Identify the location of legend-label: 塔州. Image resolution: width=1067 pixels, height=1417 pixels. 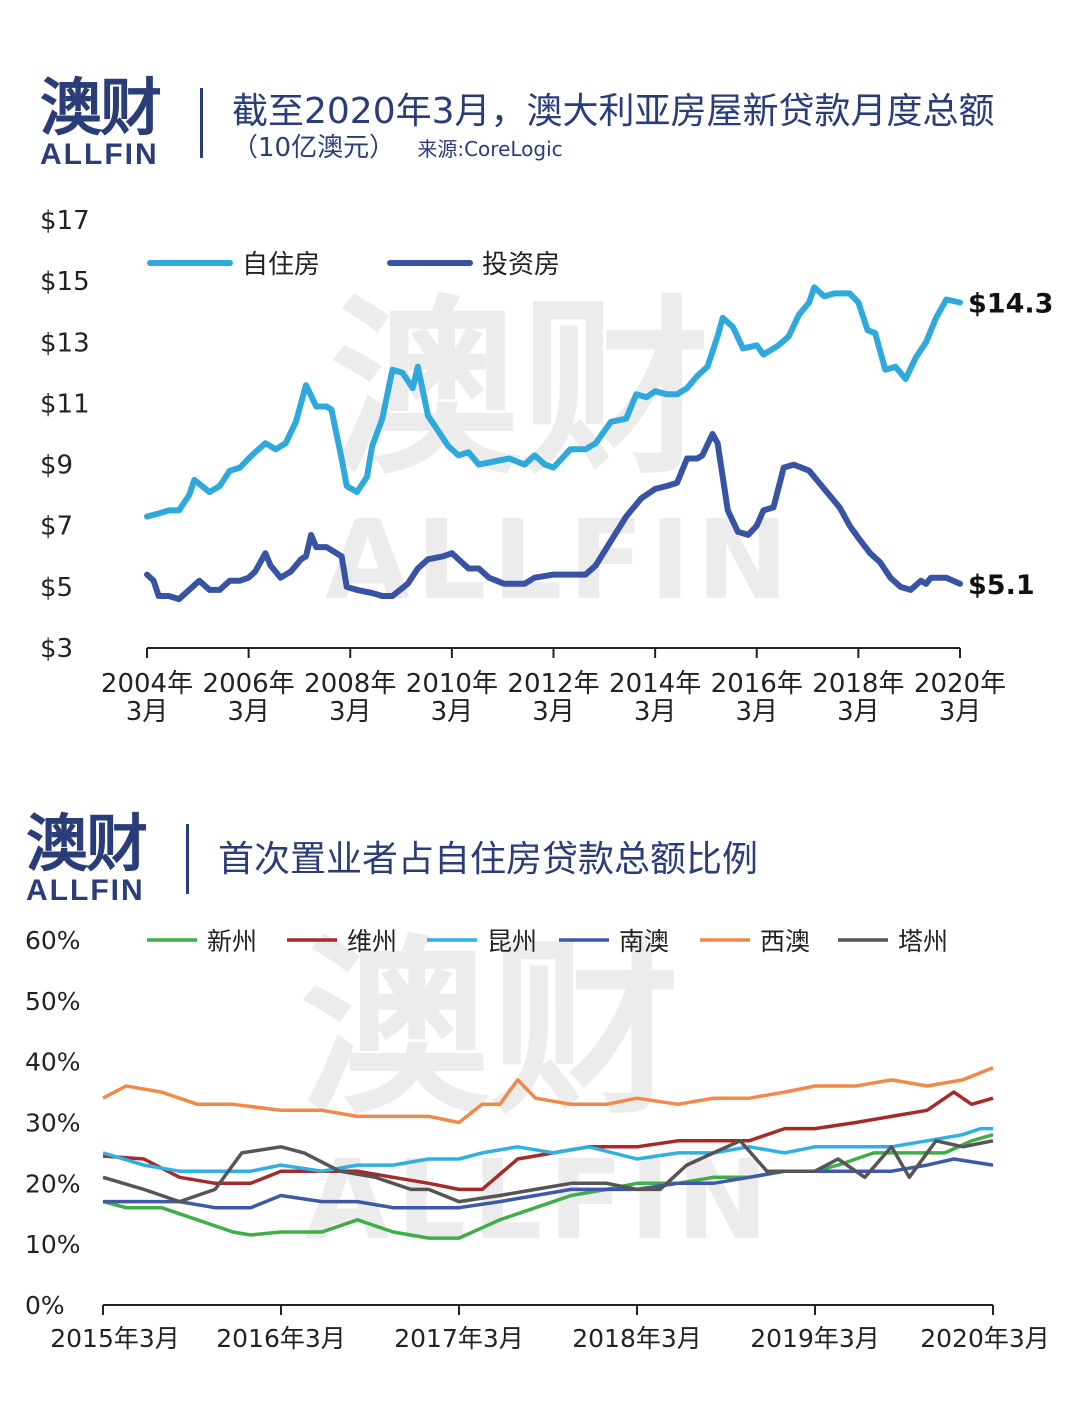
(923, 941).